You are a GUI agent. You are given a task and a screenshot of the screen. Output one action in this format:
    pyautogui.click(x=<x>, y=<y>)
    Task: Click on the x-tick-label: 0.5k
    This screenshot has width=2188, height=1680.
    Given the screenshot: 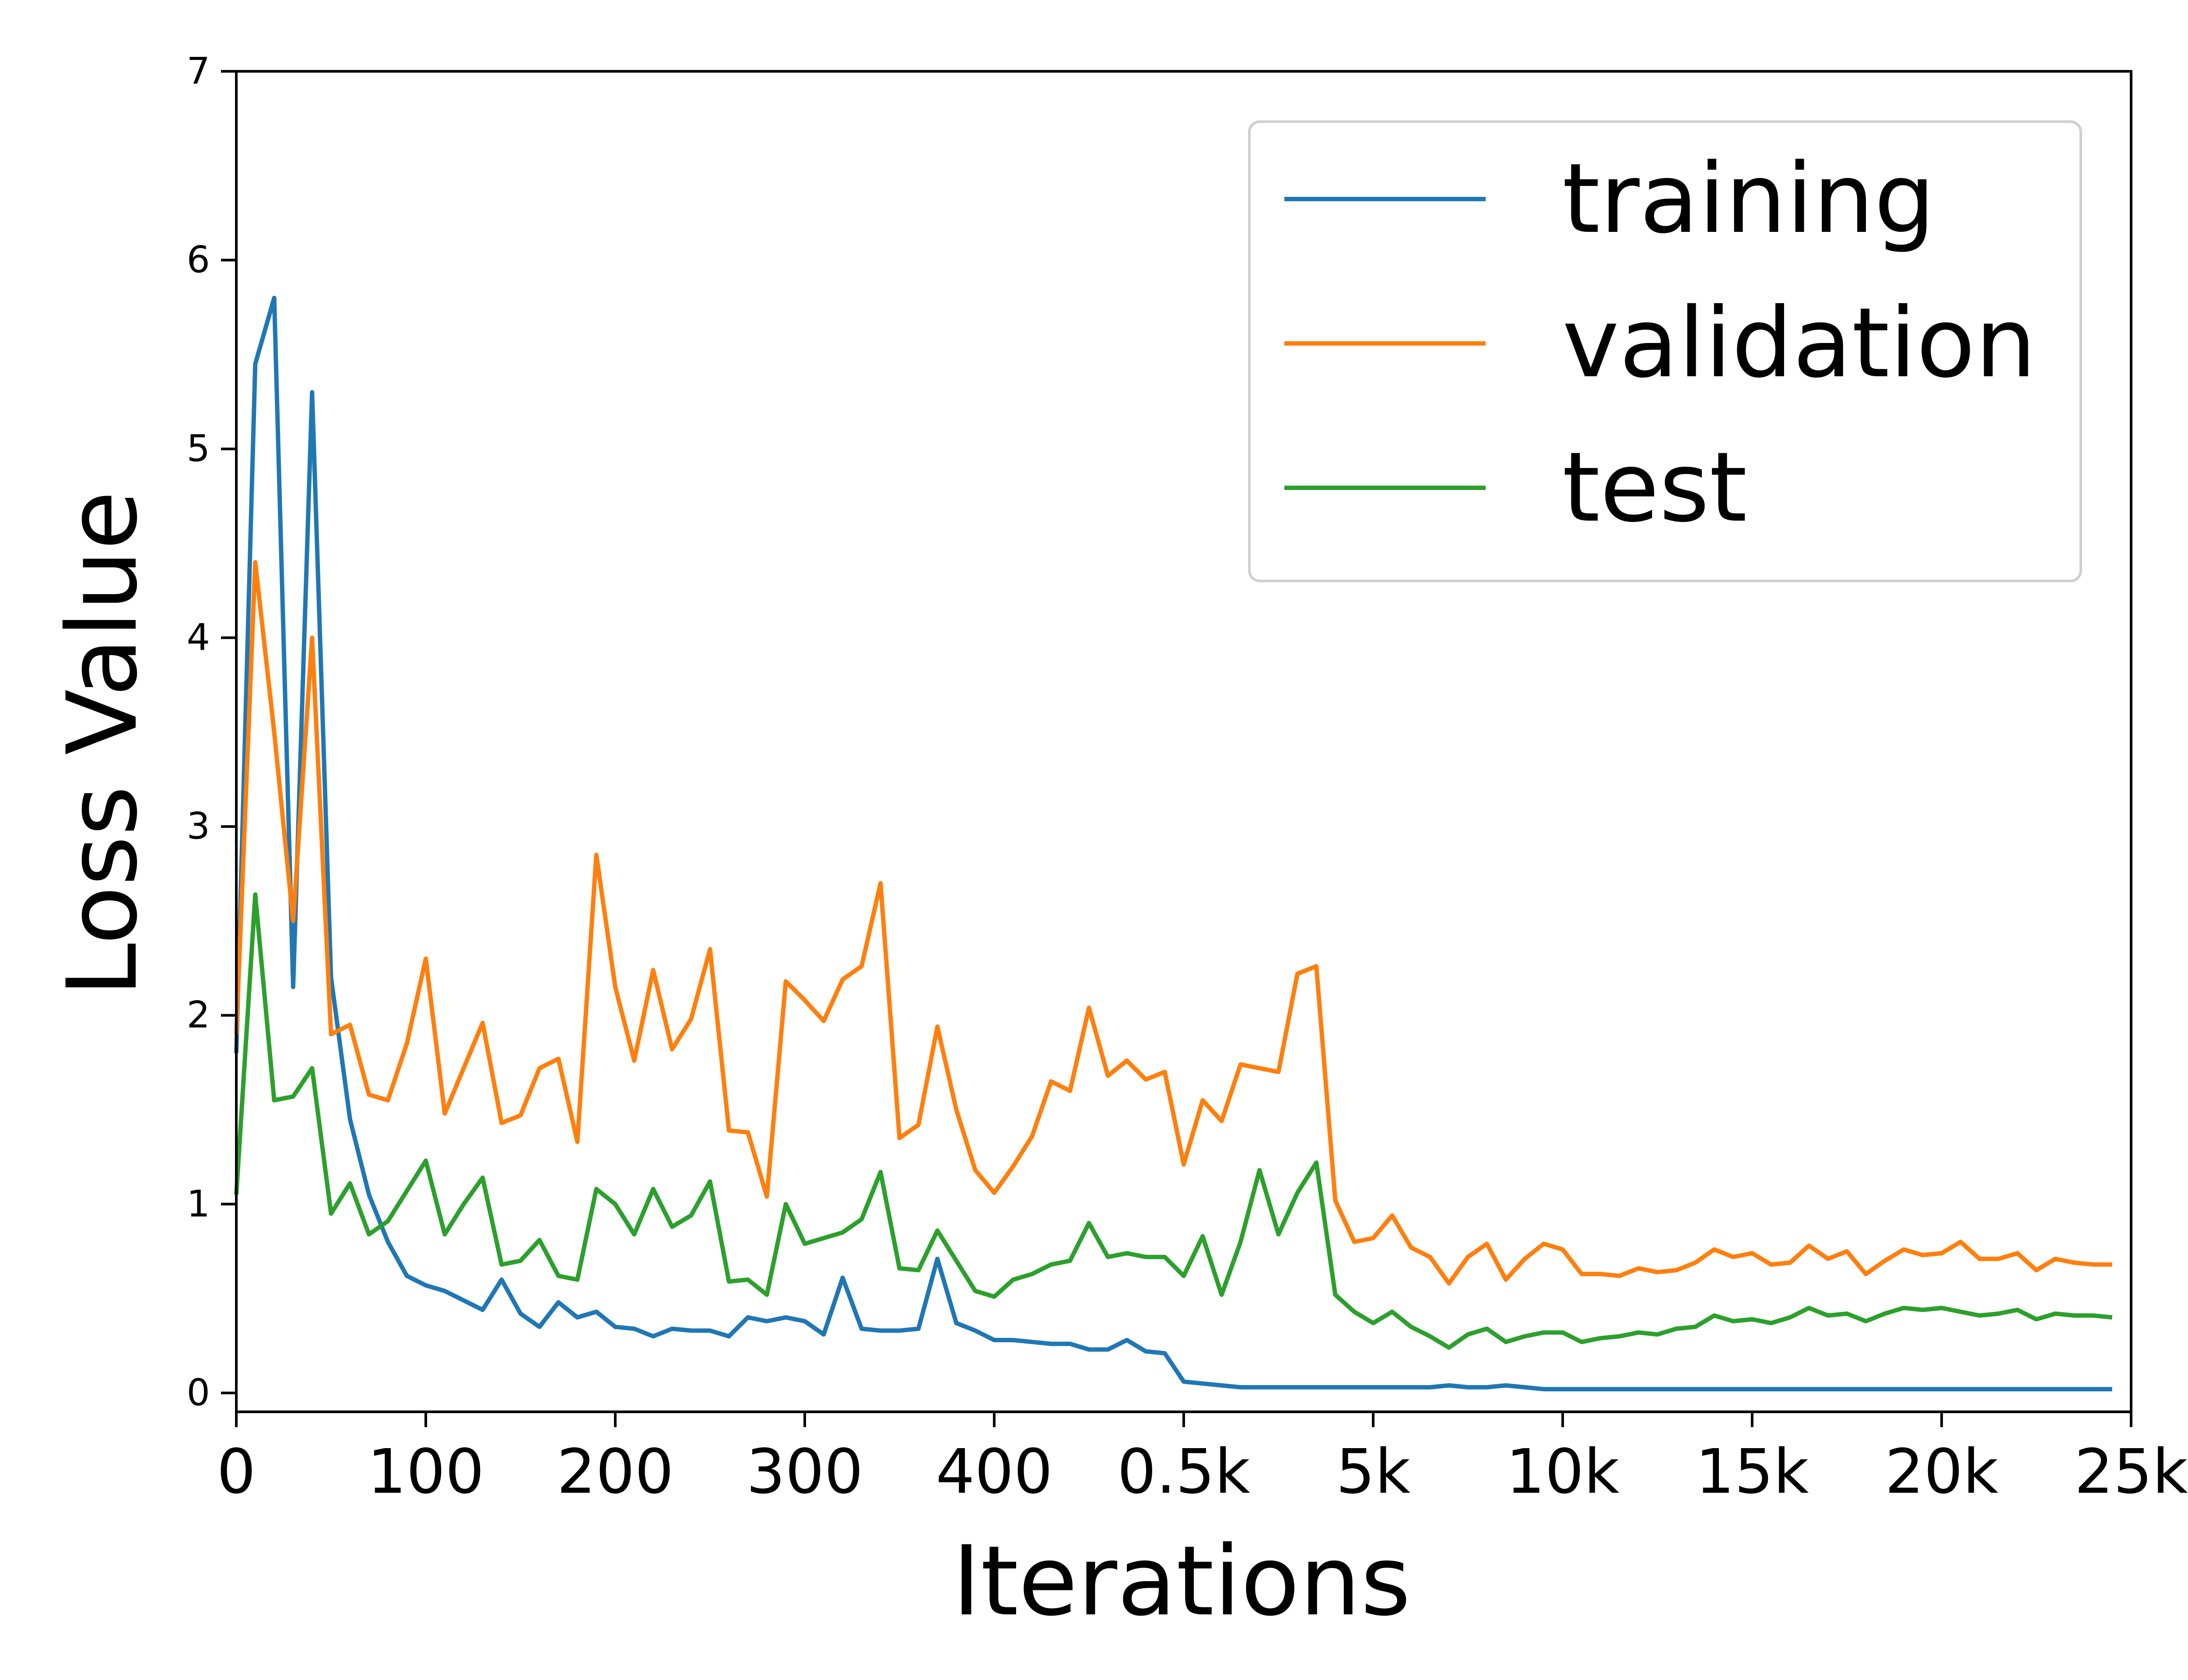 What is the action you would take?
    pyautogui.click(x=1183, y=1472)
    